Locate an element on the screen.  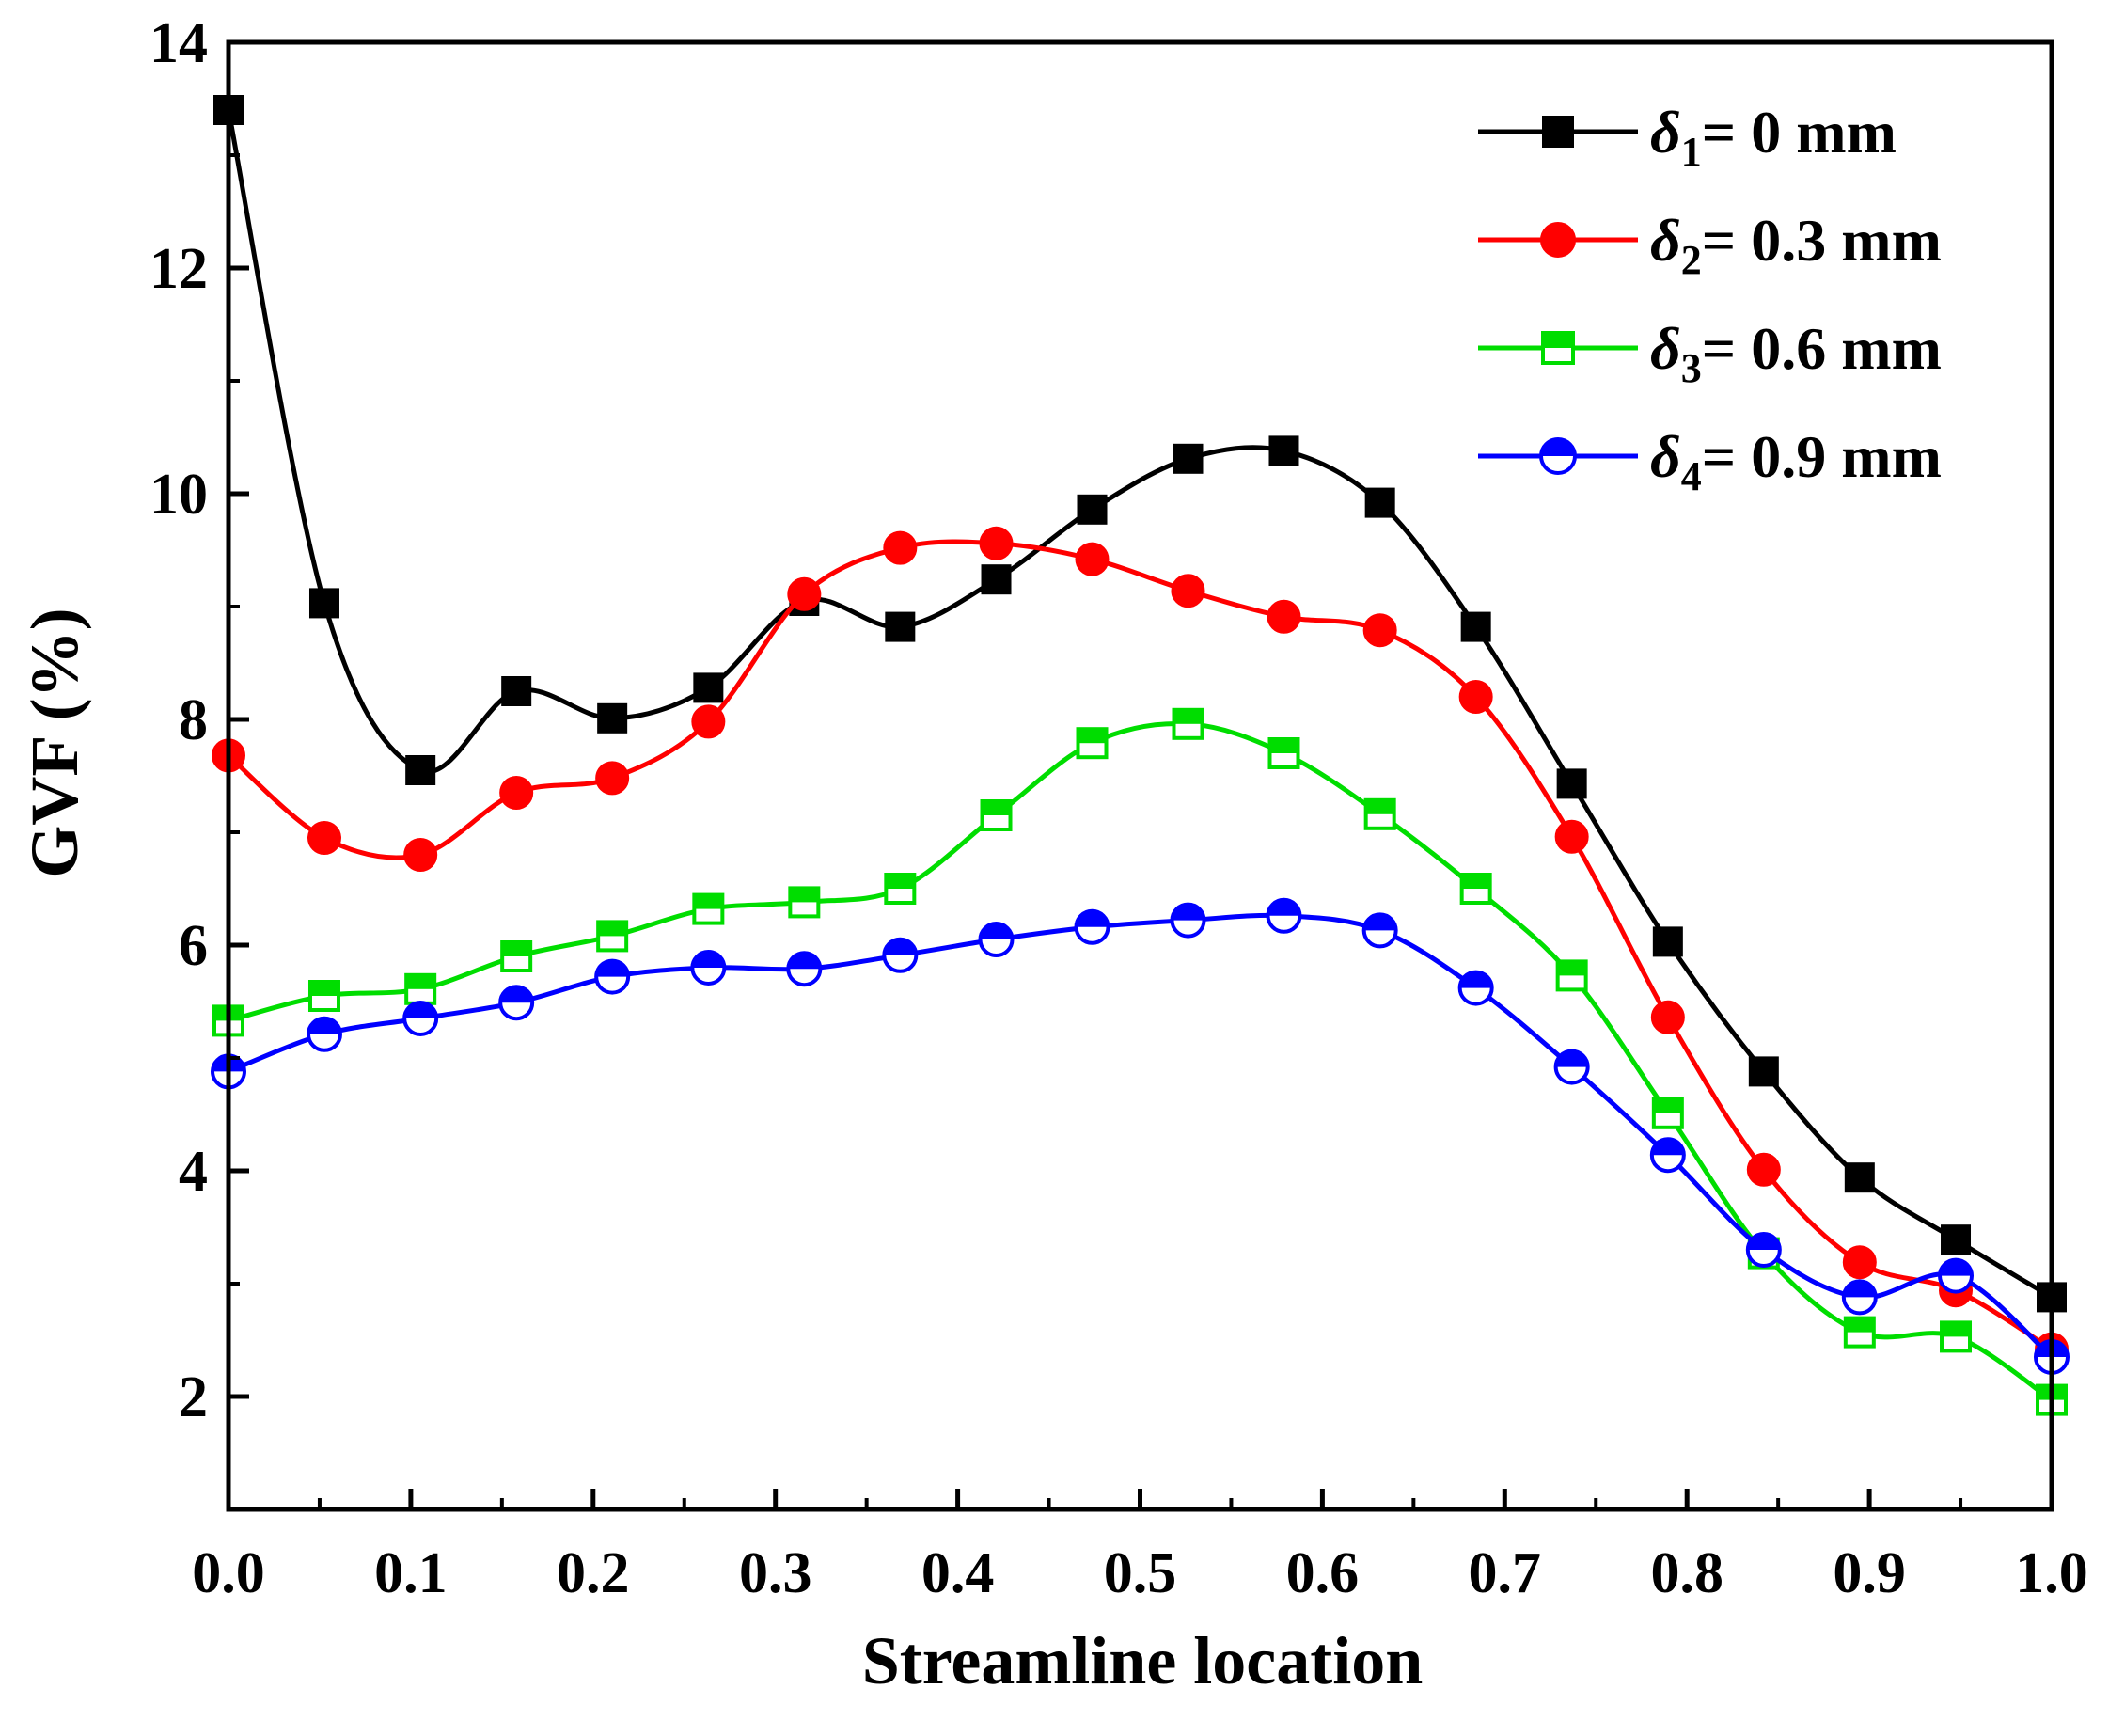
legend-subscript: 4 is located at coordinates (1691, 476).